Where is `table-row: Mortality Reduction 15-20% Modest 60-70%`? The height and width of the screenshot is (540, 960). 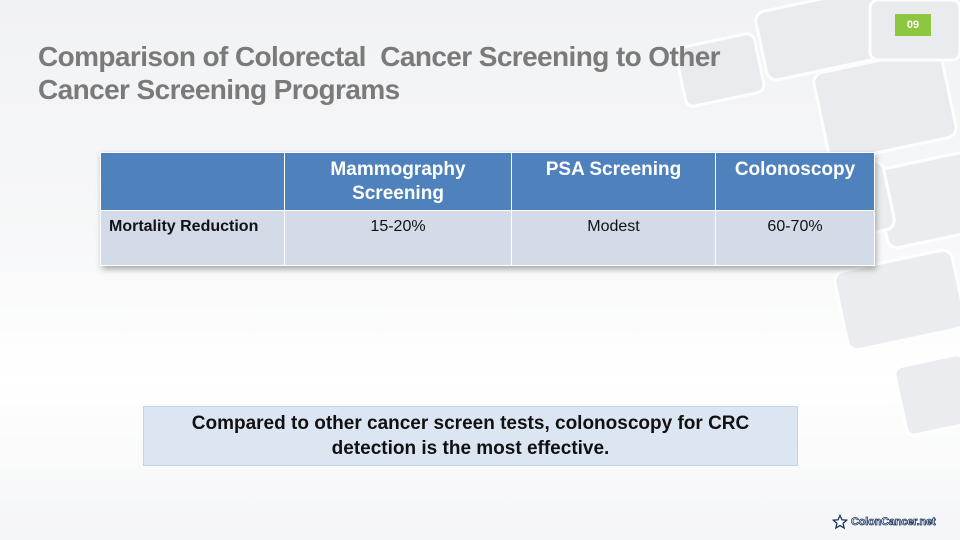
table-row: Mortality Reduction 15-20% Modest 60-70% is located at coordinates (487, 238).